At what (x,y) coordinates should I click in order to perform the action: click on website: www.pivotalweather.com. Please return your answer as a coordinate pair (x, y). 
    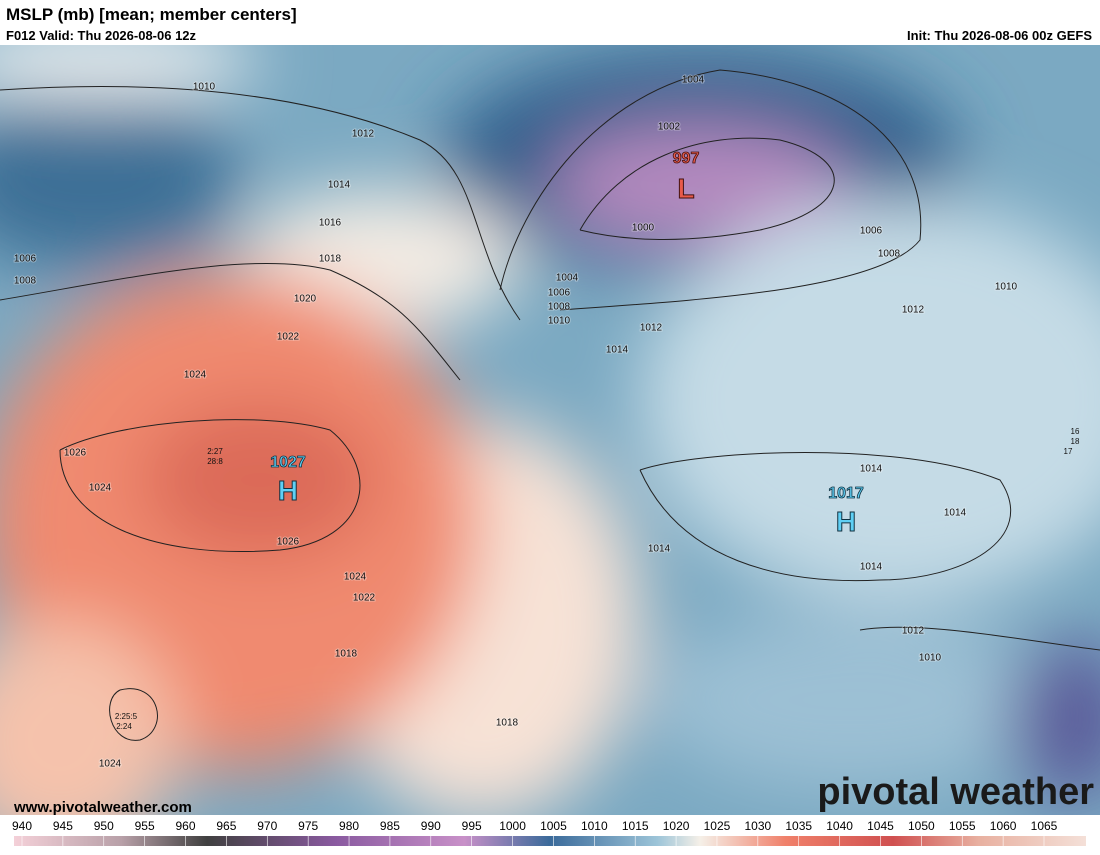
    Looking at the image, I should click on (102, 807).